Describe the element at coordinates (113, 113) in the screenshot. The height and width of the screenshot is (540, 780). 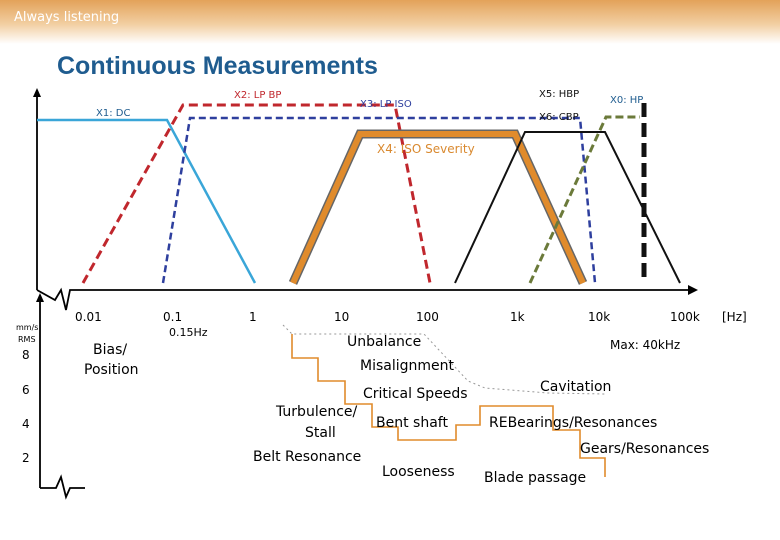
I see `x1-label: X1: DC` at that location.